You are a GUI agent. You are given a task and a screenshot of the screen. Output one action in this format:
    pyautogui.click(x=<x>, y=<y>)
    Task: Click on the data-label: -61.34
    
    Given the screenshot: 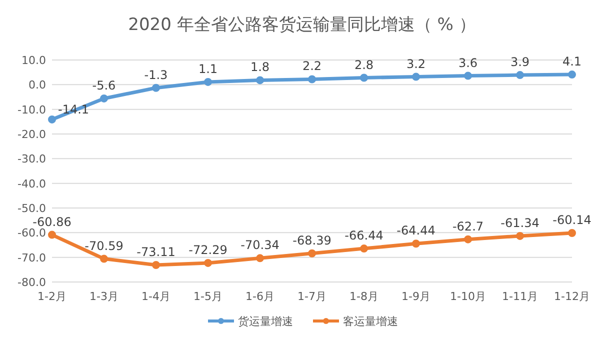 What is the action you would take?
    pyautogui.click(x=520, y=223)
    